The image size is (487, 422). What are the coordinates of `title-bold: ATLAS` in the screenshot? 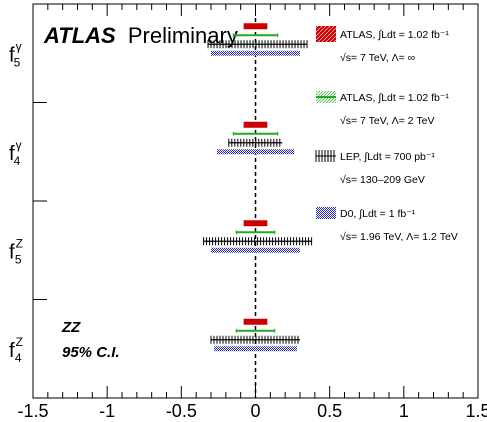 It's located at (79, 35).